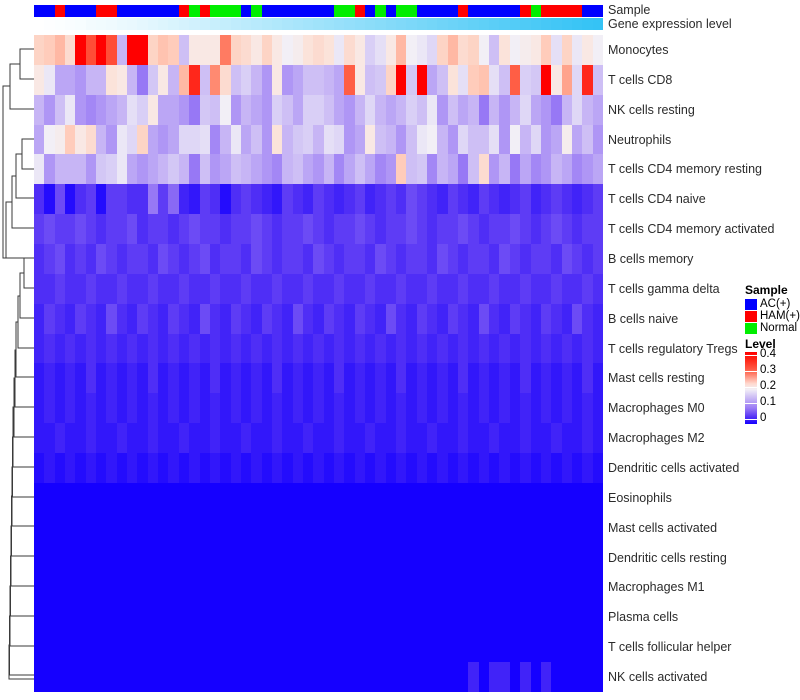  I want to click on sample-legend-swatch, so click(751, 316).